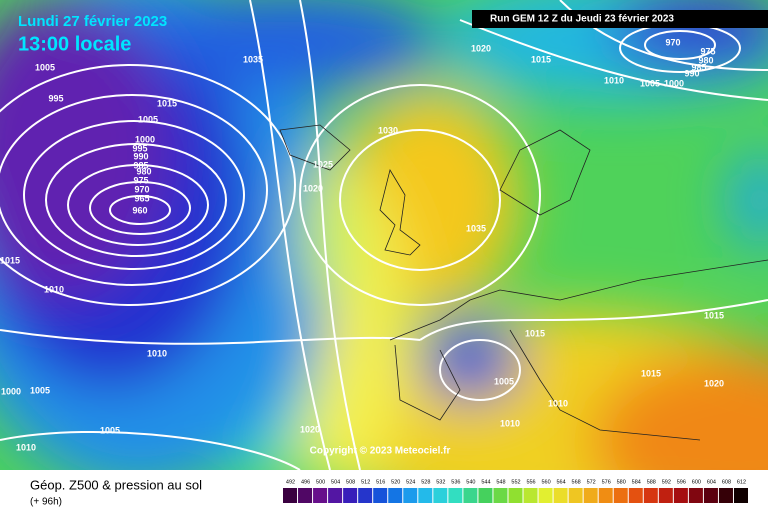 The width and height of the screenshot is (768, 512). I want to click on scale-label: 492, so click(290, 482).